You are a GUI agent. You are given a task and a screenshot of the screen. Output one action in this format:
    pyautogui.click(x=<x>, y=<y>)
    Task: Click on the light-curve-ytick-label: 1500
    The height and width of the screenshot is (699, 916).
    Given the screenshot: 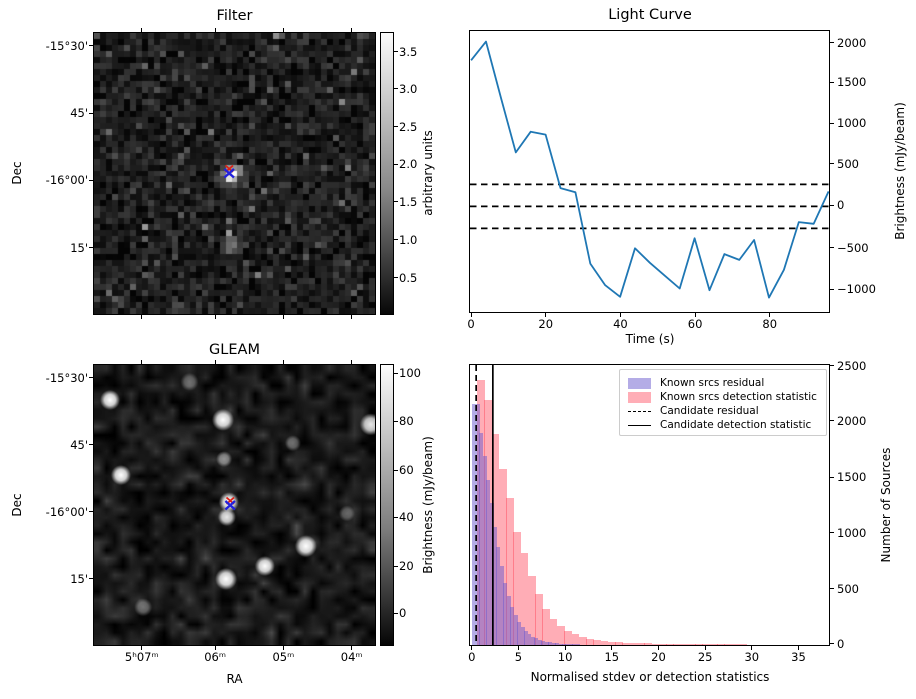 What is the action you would take?
    pyautogui.click(x=852, y=82)
    